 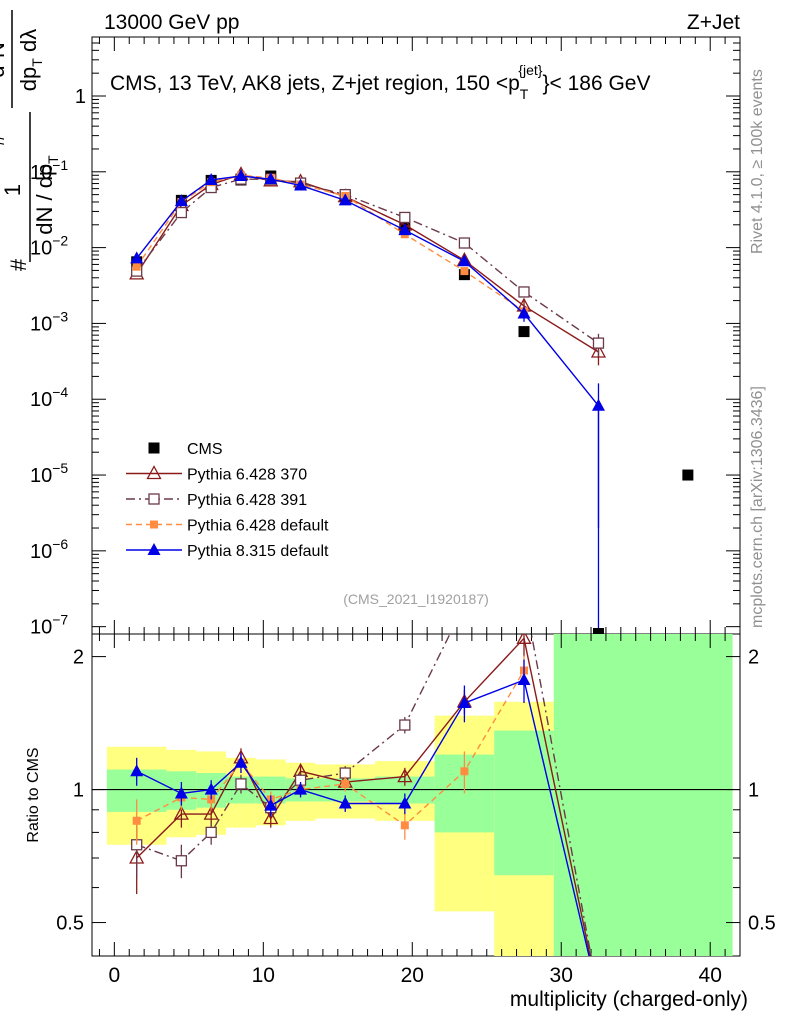 What do you see at coordinates (757, 507) in the screenshot?
I see `mcplots-label: mcplots.cern.ch [arXiv:1306.3436]` at bounding box center [757, 507].